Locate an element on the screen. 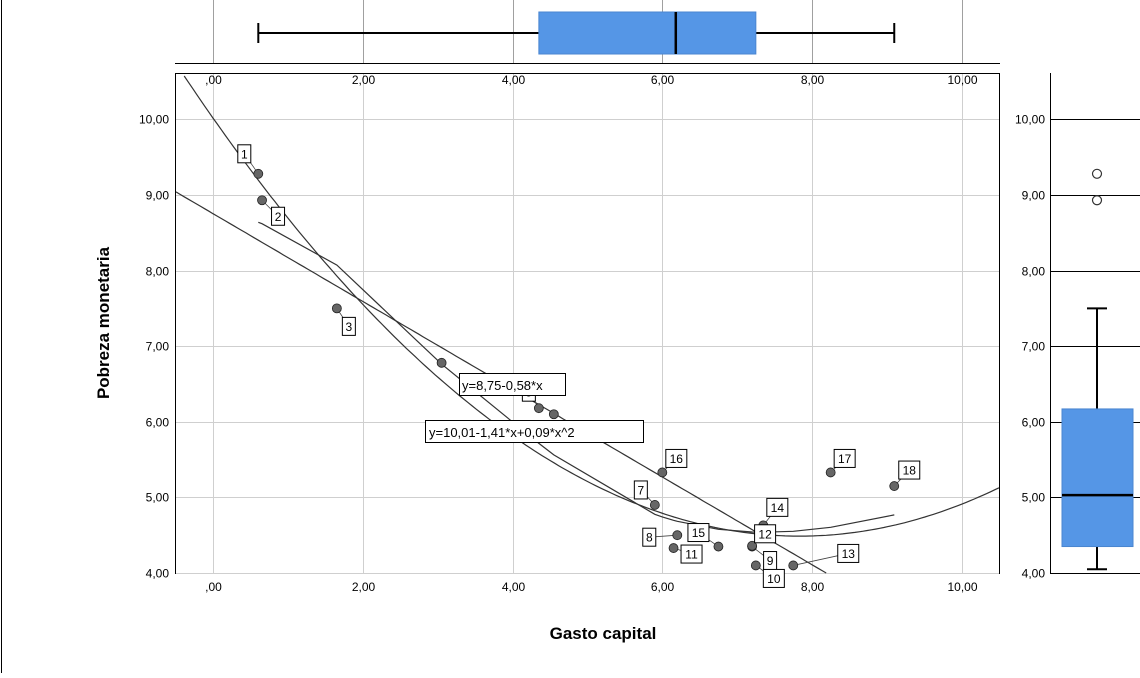 Image resolution: width=1140 pixels, height=678 pixels. y-tick-label-right: 4,00 is located at coordinates (1034, 574).